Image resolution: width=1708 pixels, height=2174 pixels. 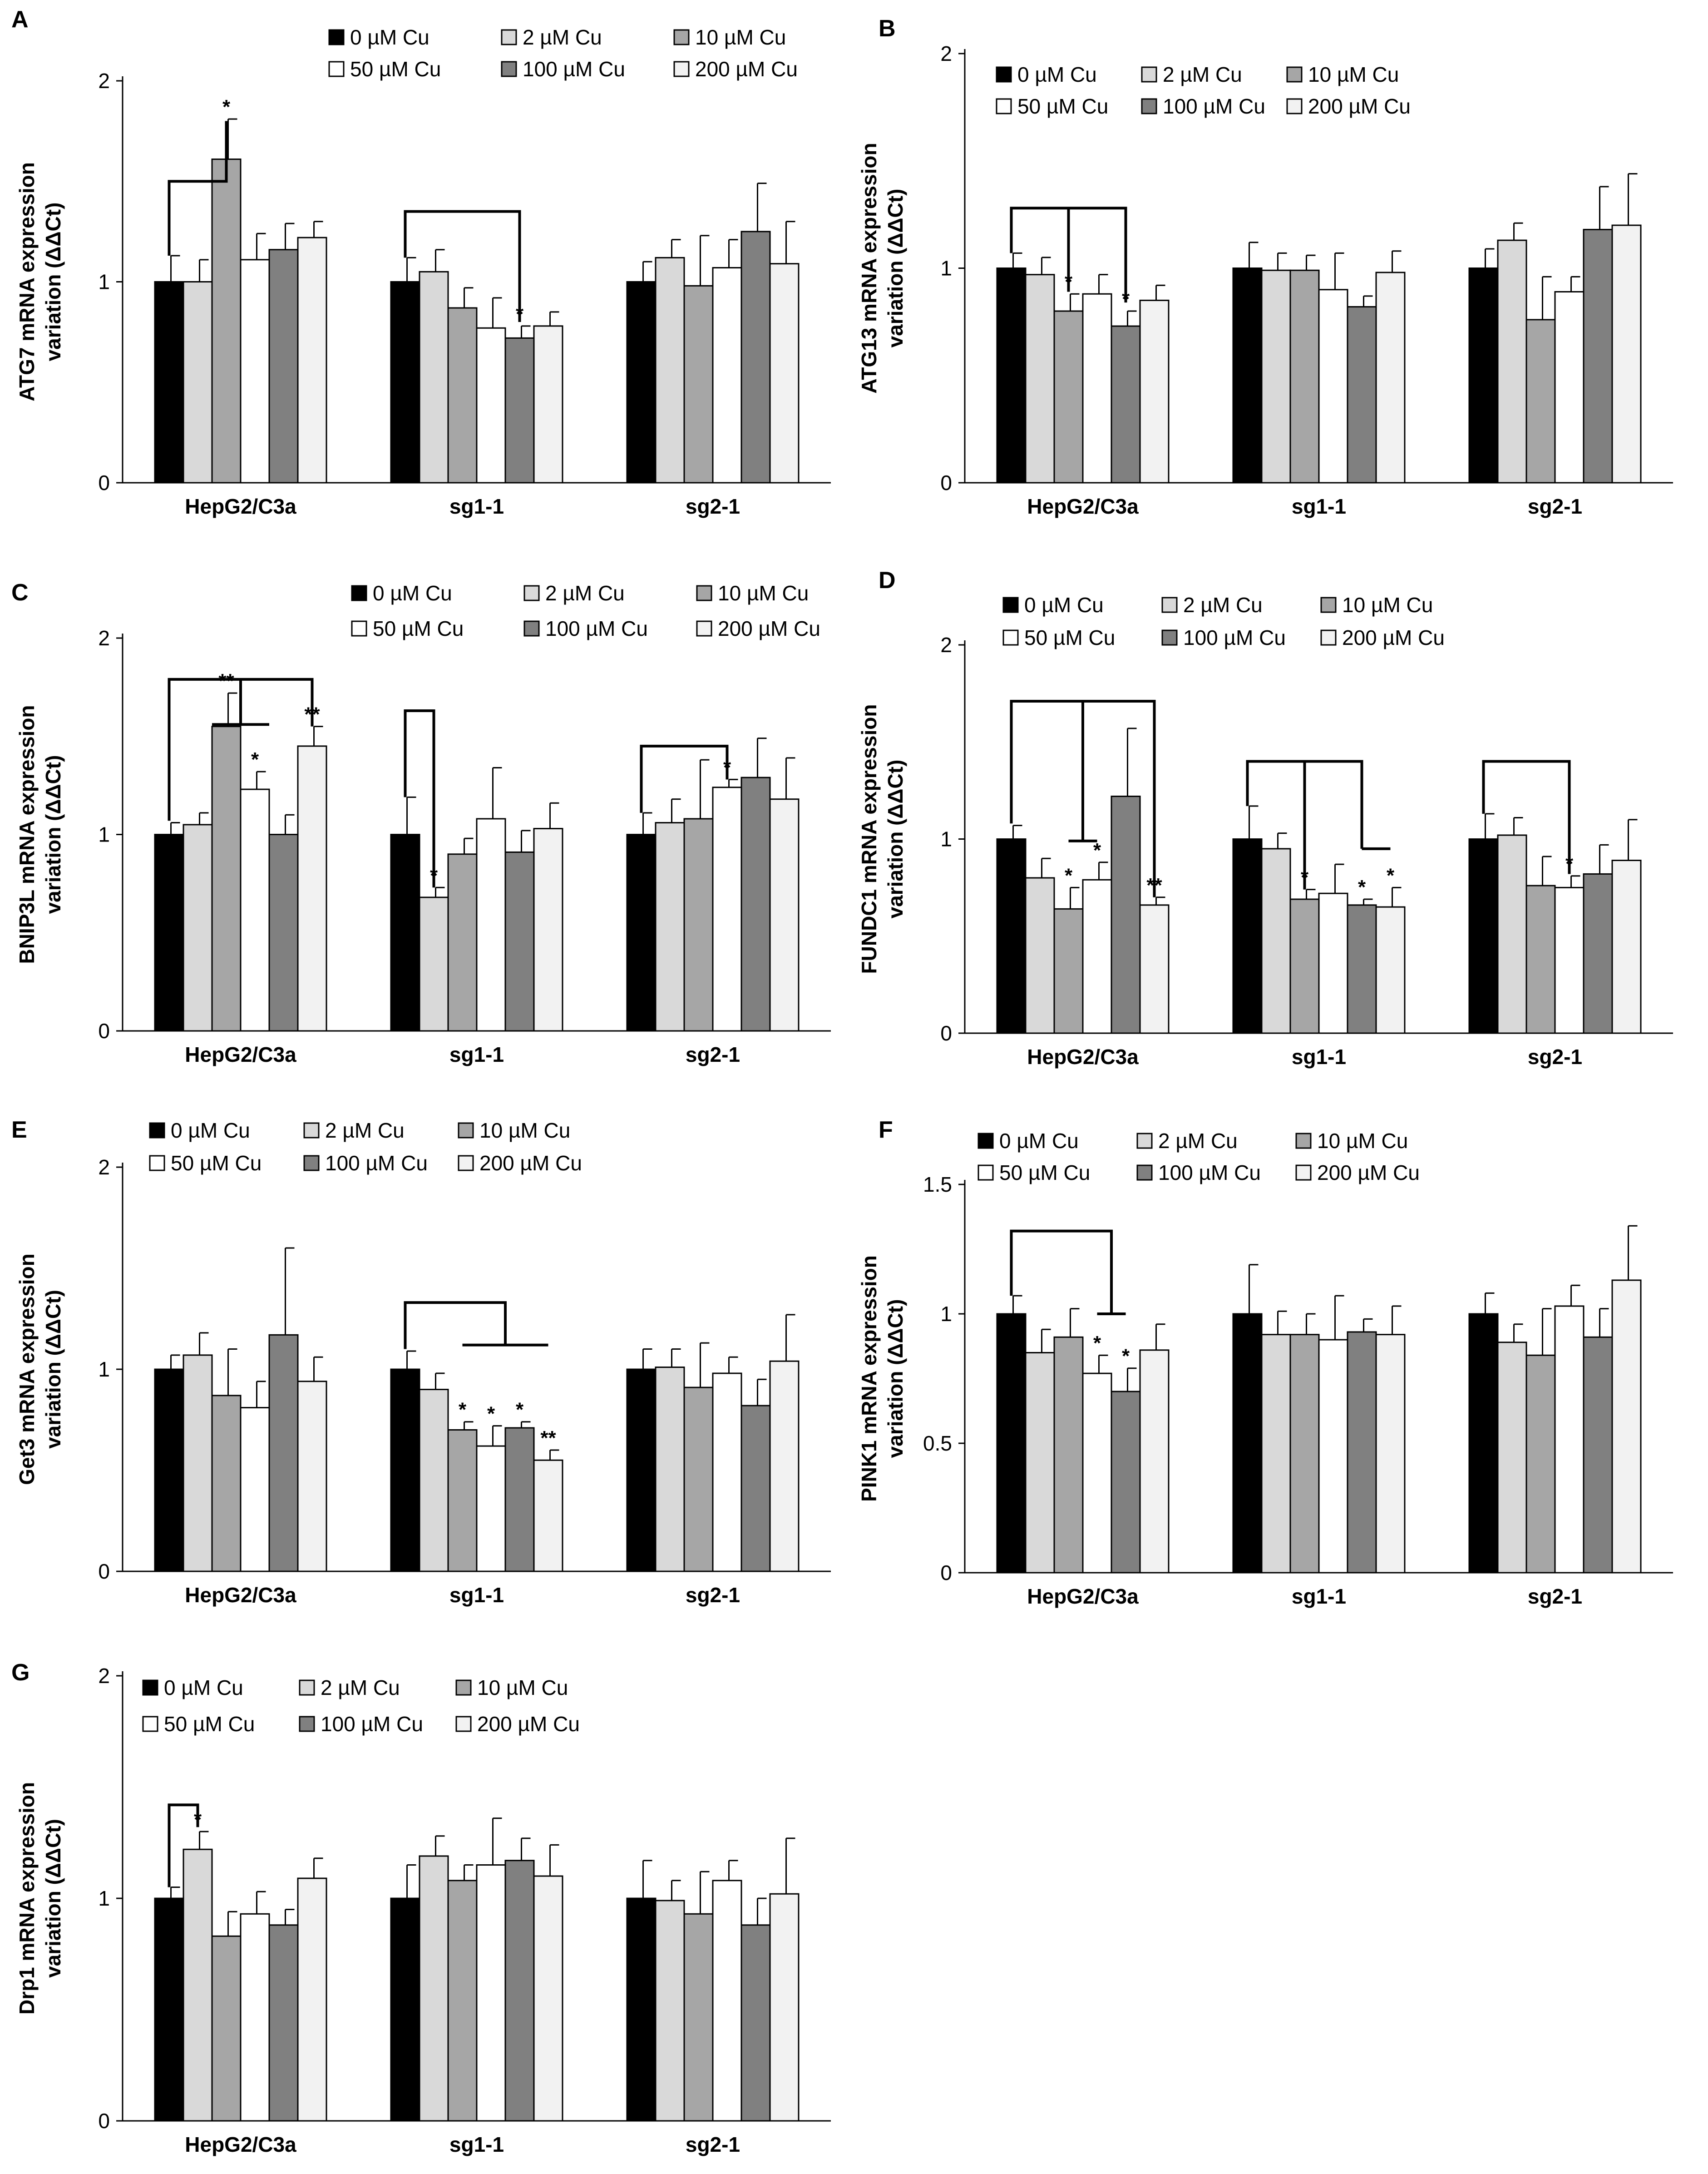 What do you see at coordinates (937, 1184) in the screenshot?
I see `y-tick-label: 1.5` at bounding box center [937, 1184].